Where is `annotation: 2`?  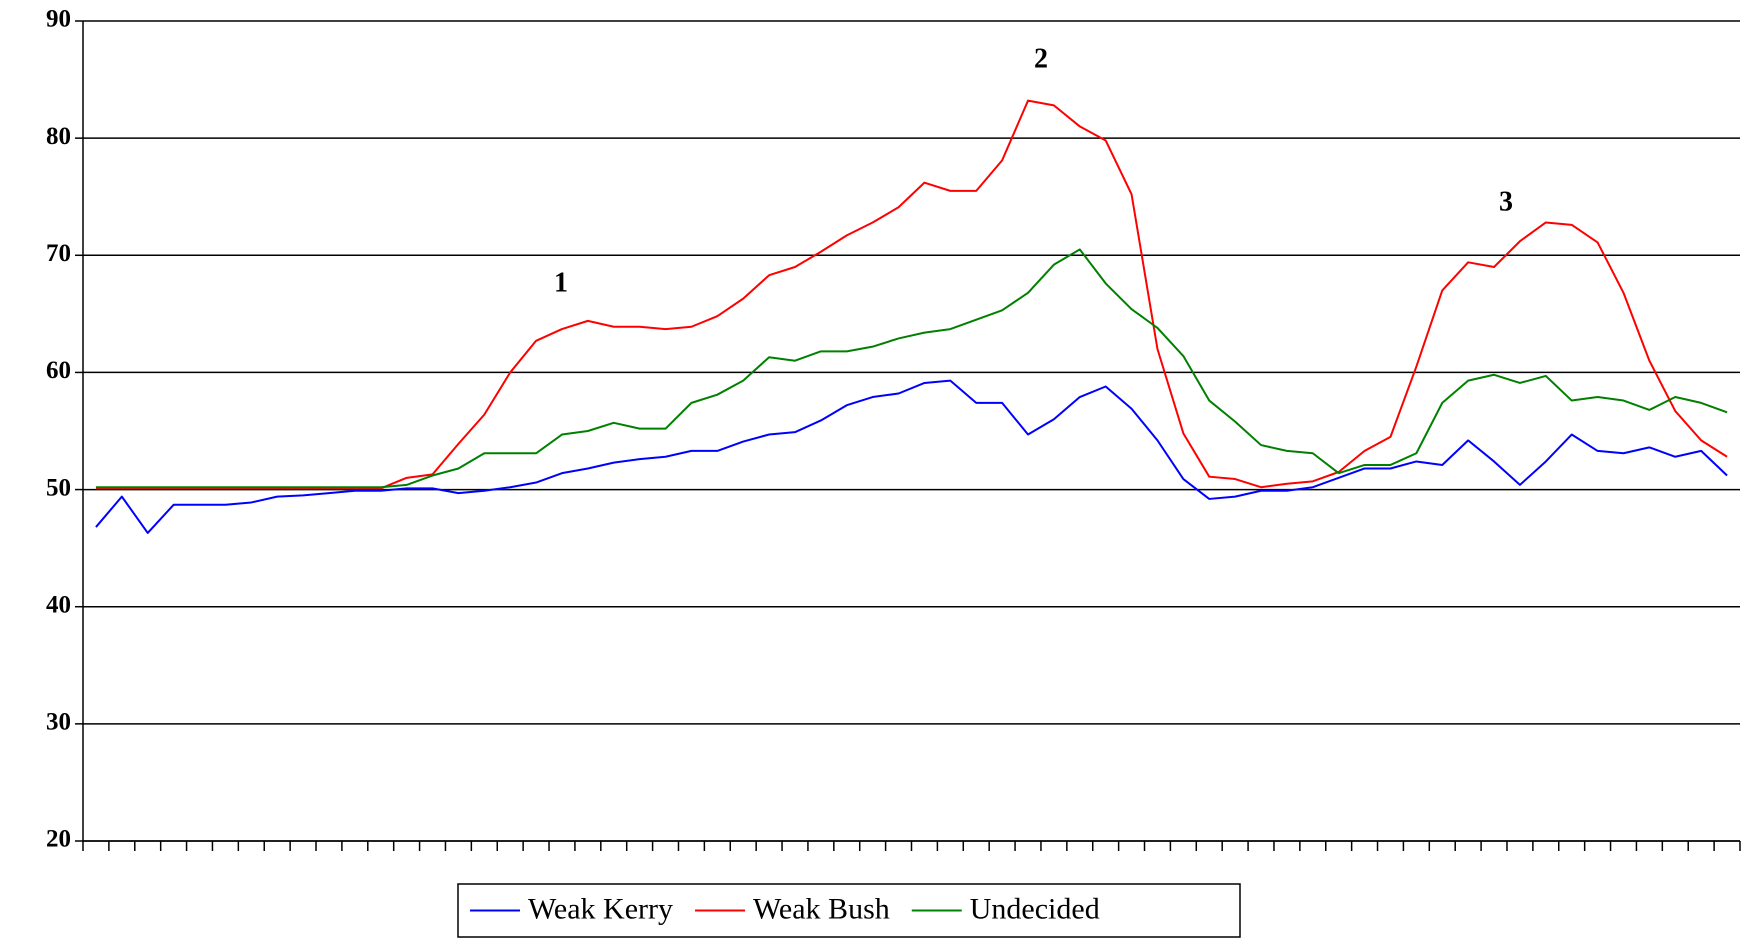 annotation: 2 is located at coordinates (1041, 58).